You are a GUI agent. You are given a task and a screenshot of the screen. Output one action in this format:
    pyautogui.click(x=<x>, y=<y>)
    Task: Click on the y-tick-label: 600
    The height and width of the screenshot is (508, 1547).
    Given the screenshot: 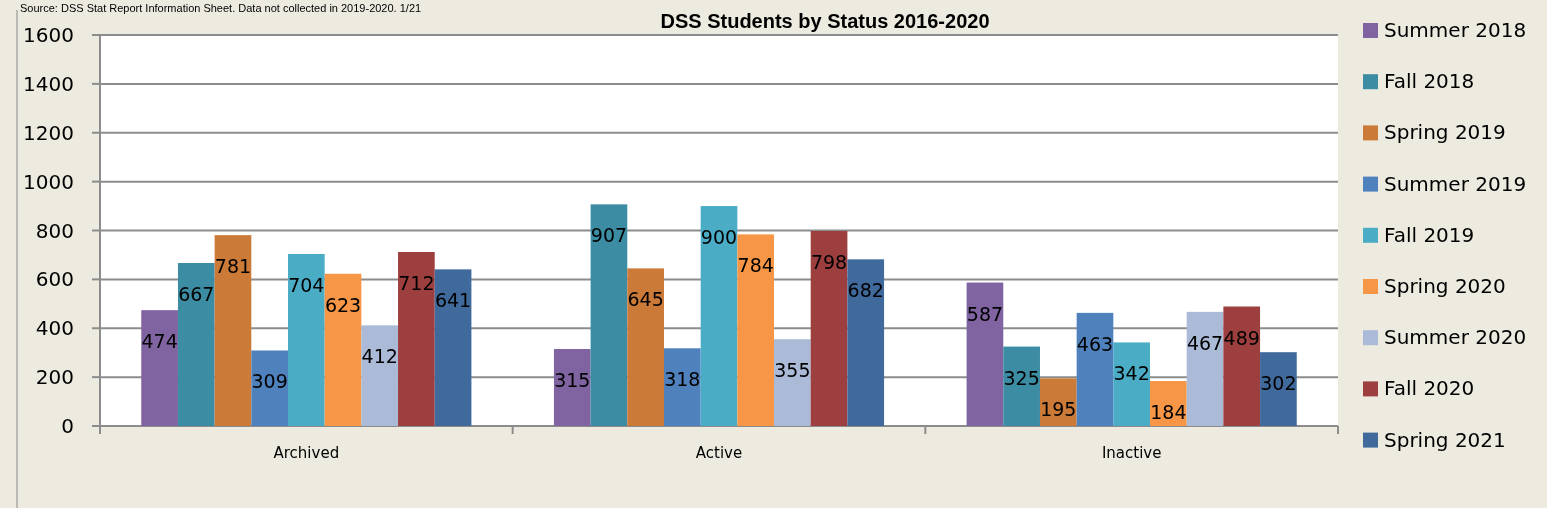 What is the action you would take?
    pyautogui.click(x=54, y=279)
    